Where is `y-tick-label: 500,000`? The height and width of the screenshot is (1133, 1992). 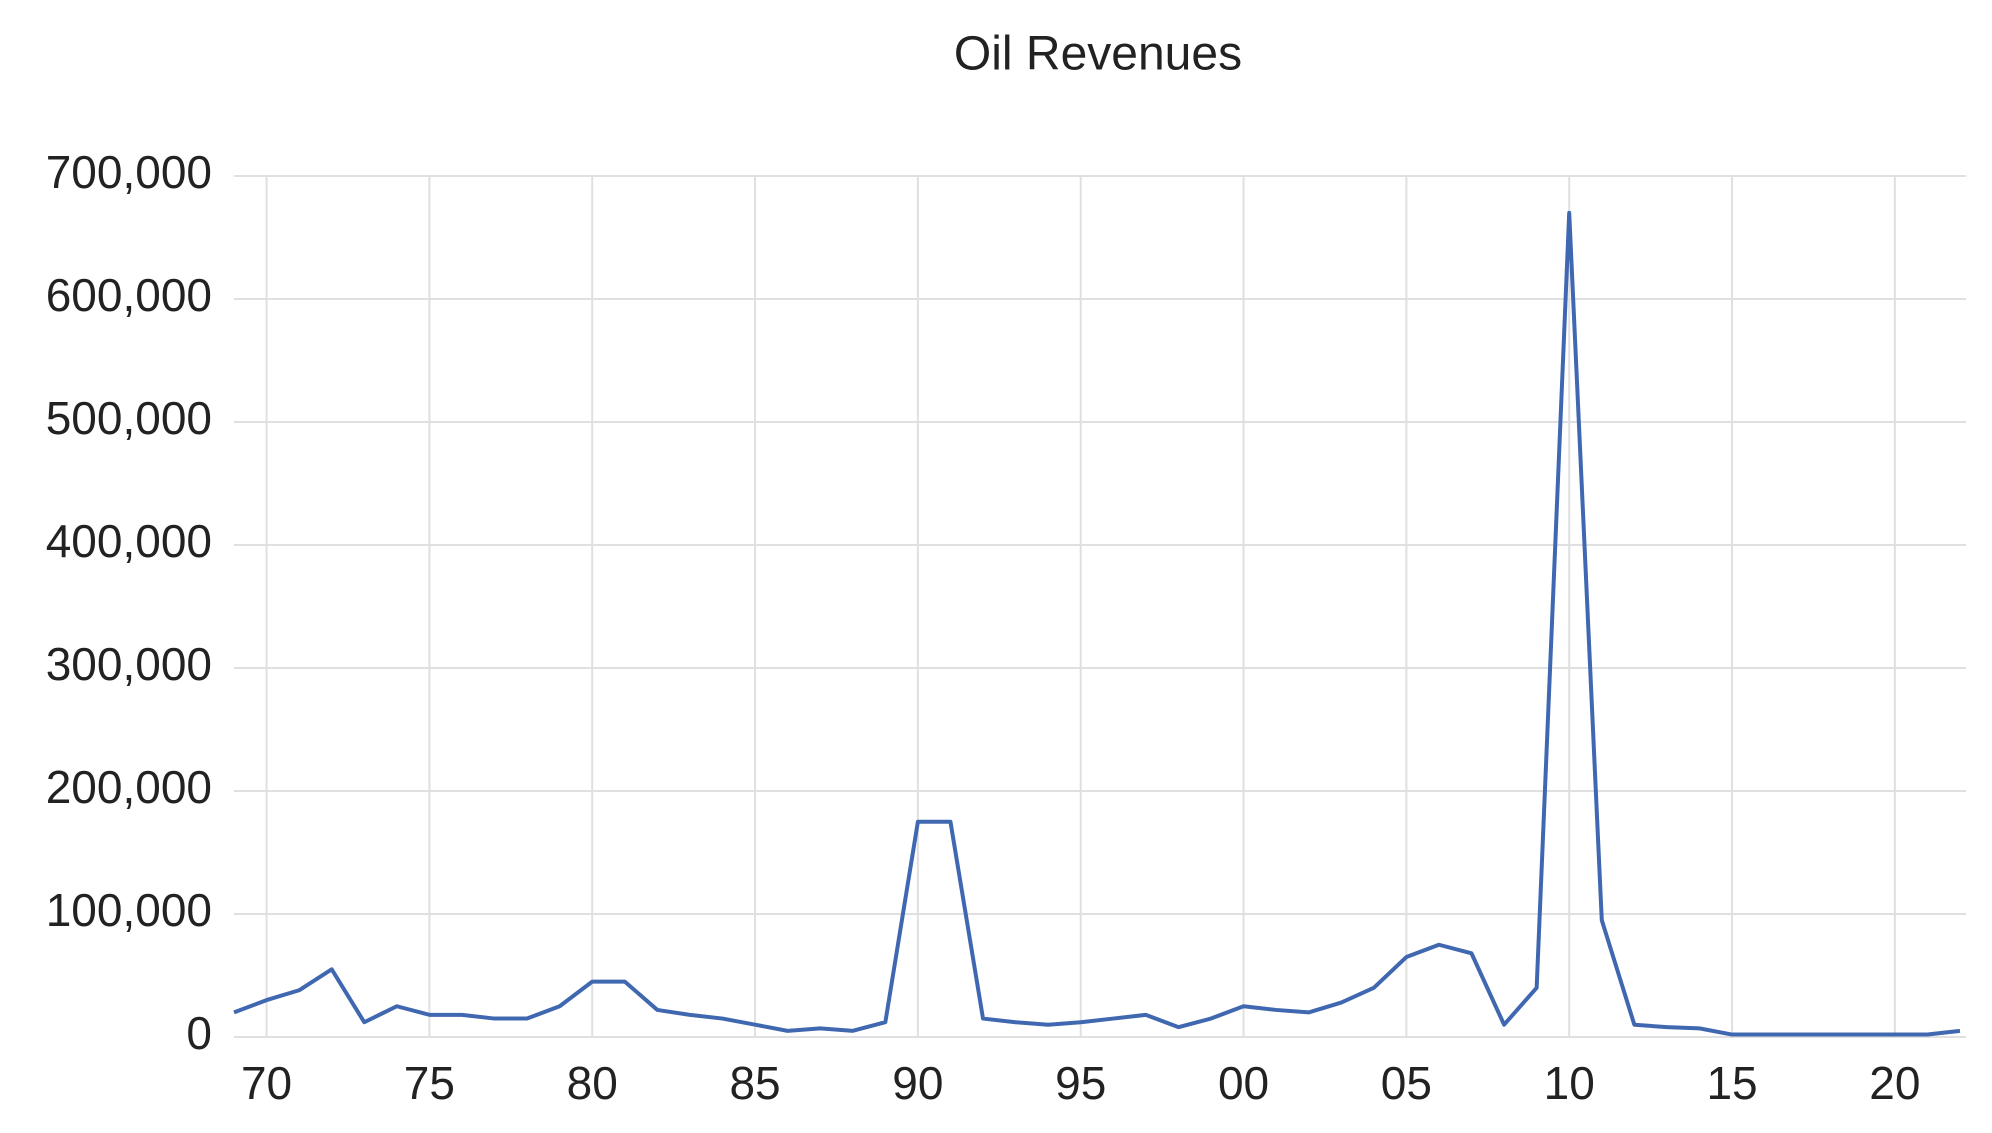 y-tick-label: 500,000 is located at coordinates (129, 418).